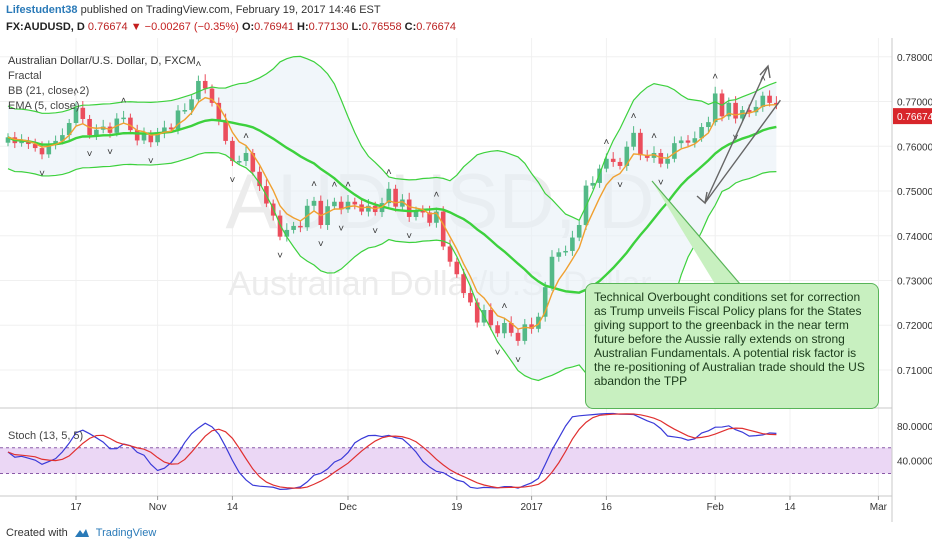 This screenshot has height=550, width=932. What do you see at coordinates (37, 533) in the screenshot?
I see `created-with: Created with` at bounding box center [37, 533].